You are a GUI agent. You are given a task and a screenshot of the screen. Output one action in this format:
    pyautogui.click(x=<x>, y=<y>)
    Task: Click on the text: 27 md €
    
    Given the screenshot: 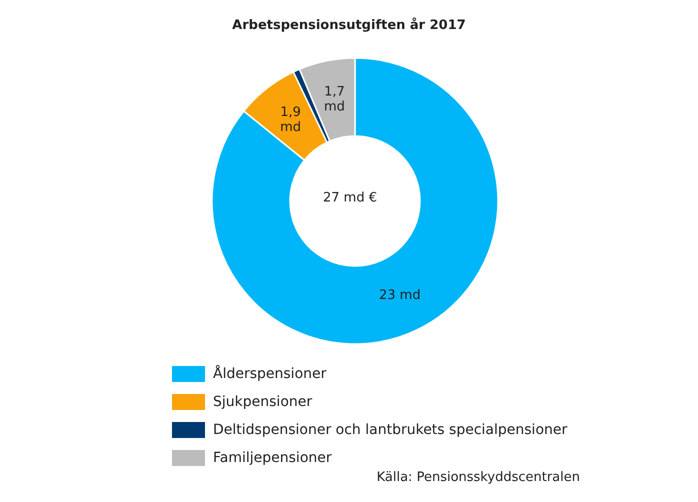 What is the action you would take?
    pyautogui.click(x=350, y=198)
    